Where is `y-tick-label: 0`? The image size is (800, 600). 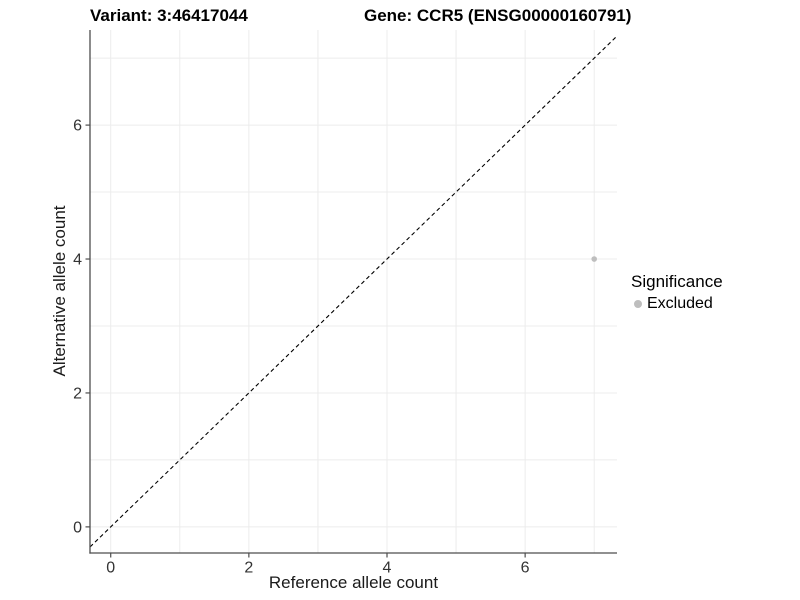 y-tick-label: 0 is located at coordinates (77, 527).